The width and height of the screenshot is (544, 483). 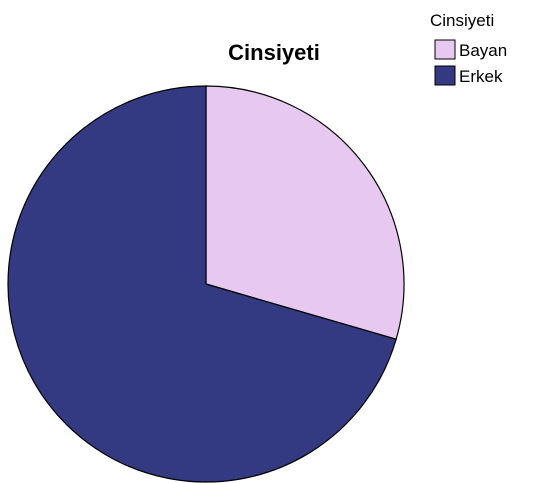 What do you see at coordinates (470, 62) in the screenshot?
I see `legend-items: Bayan Erkek` at bounding box center [470, 62].